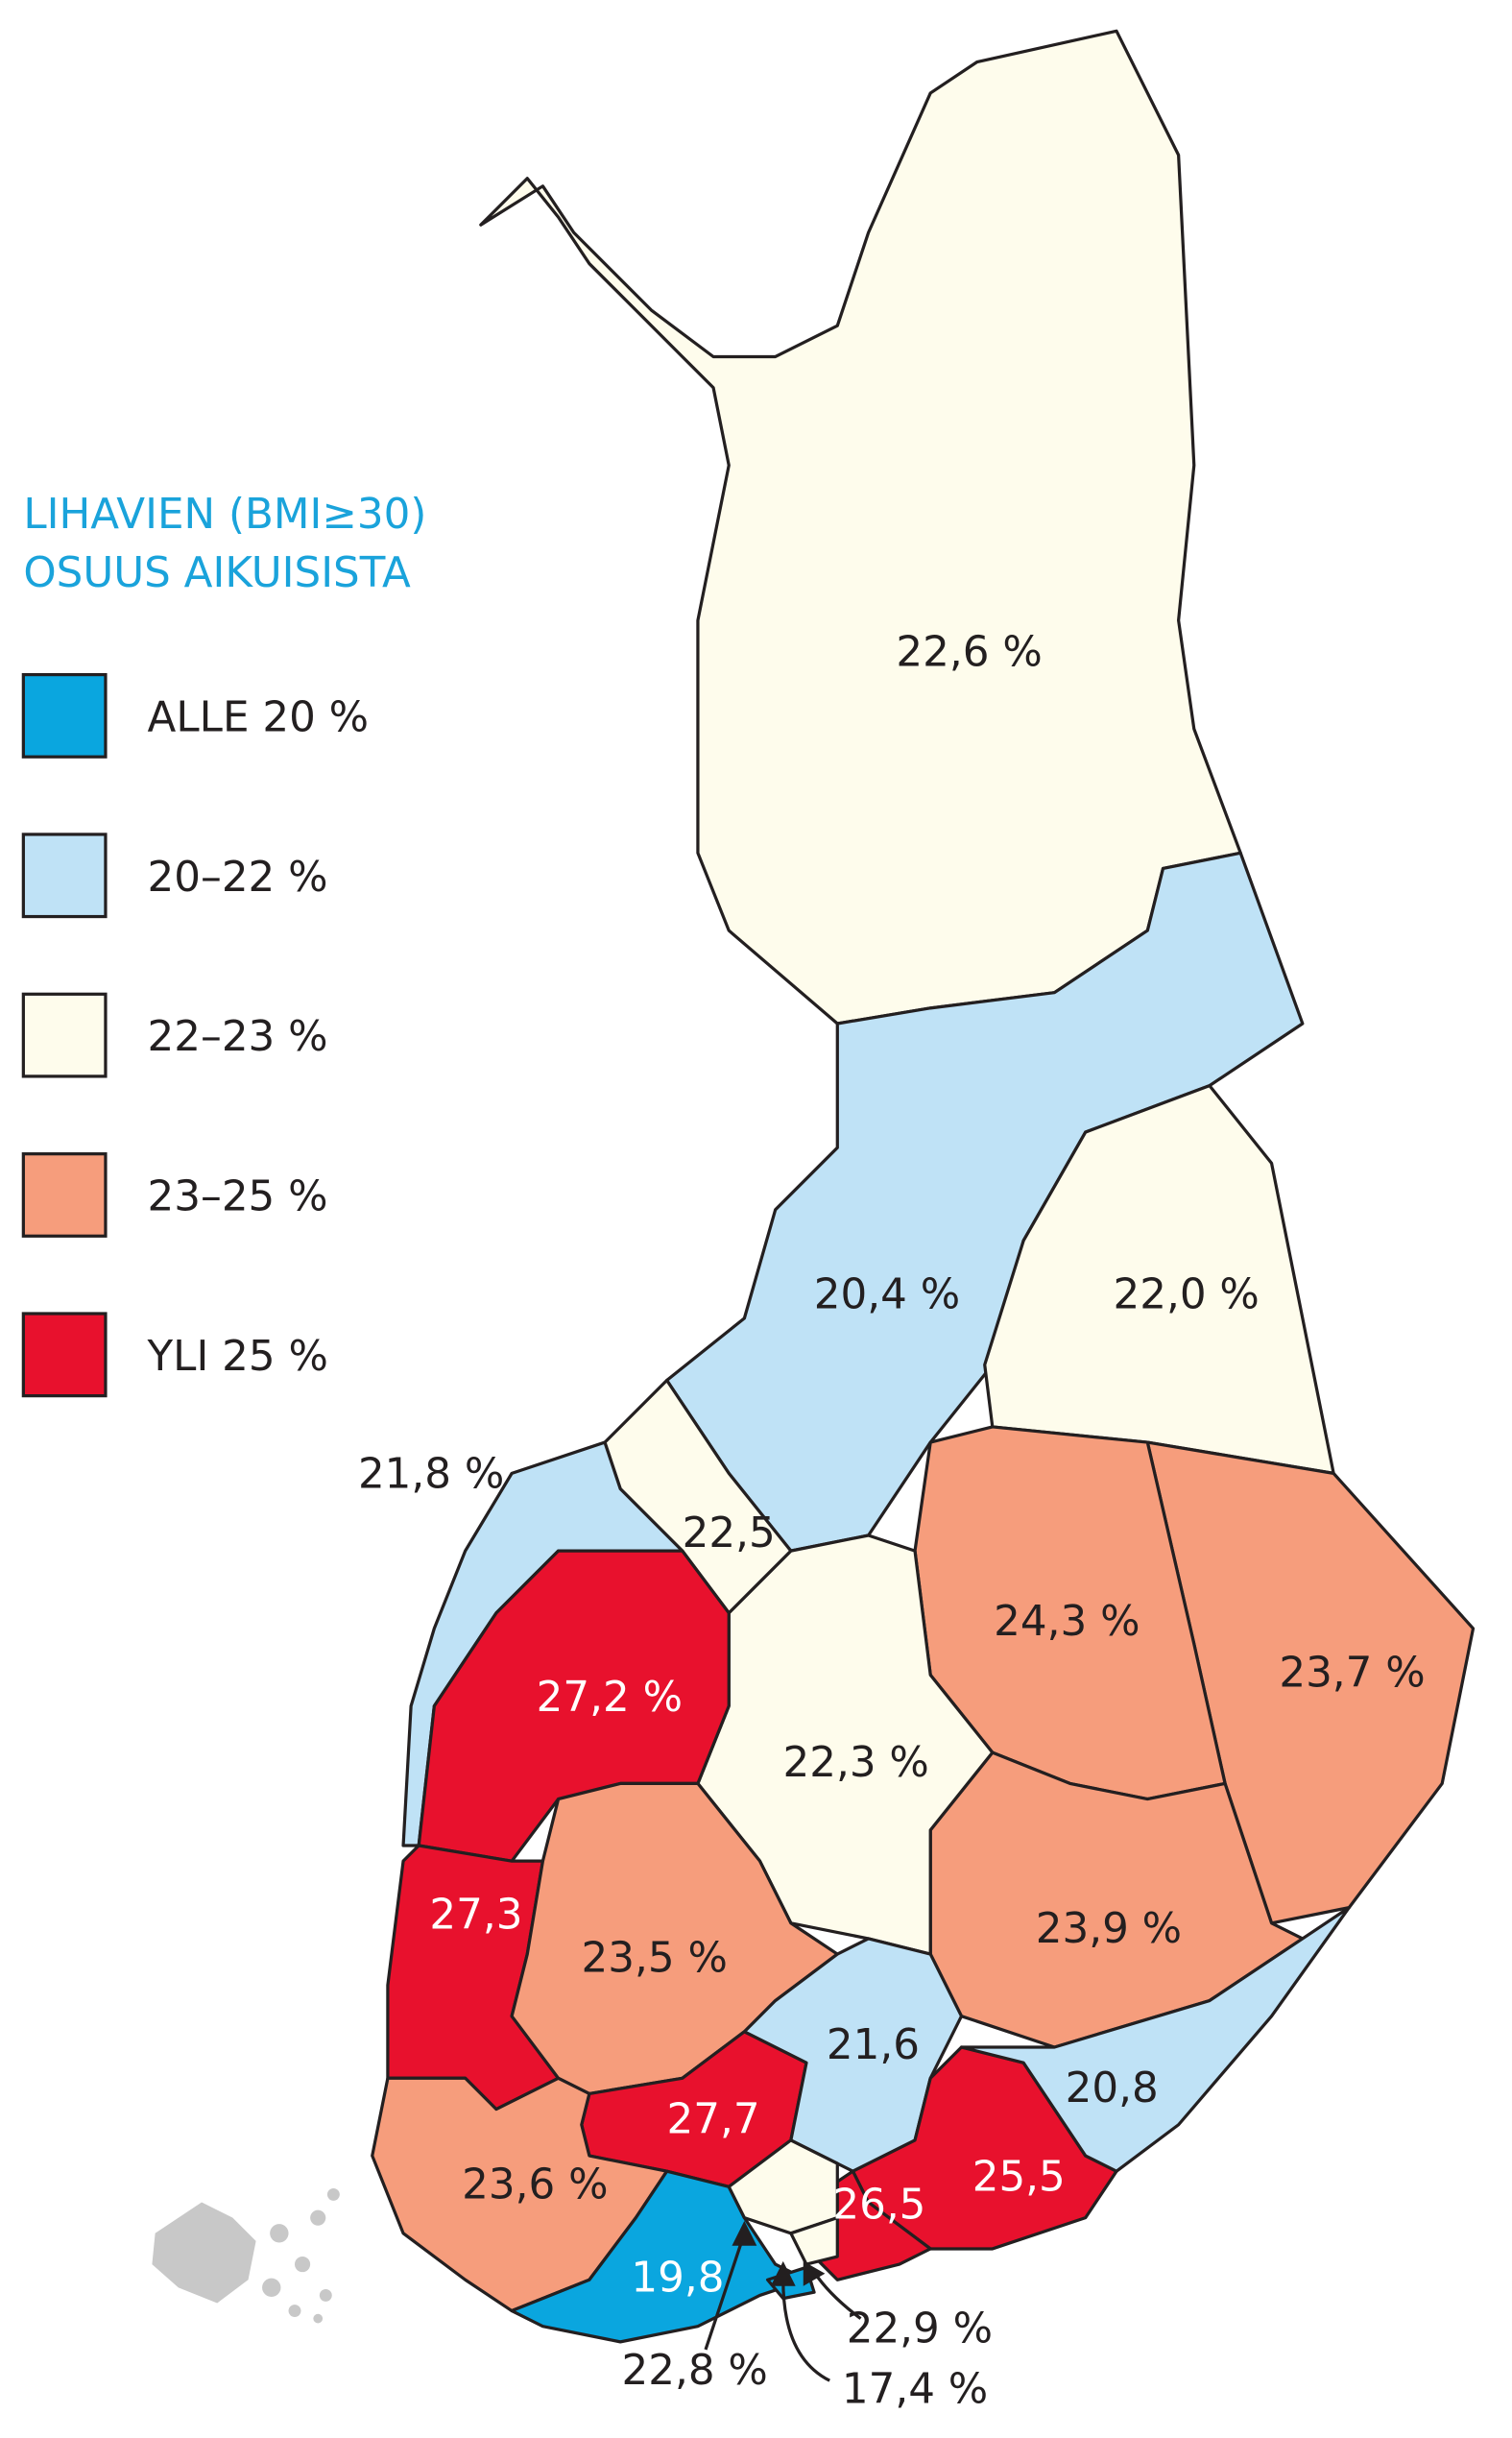  I want to click on region-label: 22,8 %, so click(695, 2371).